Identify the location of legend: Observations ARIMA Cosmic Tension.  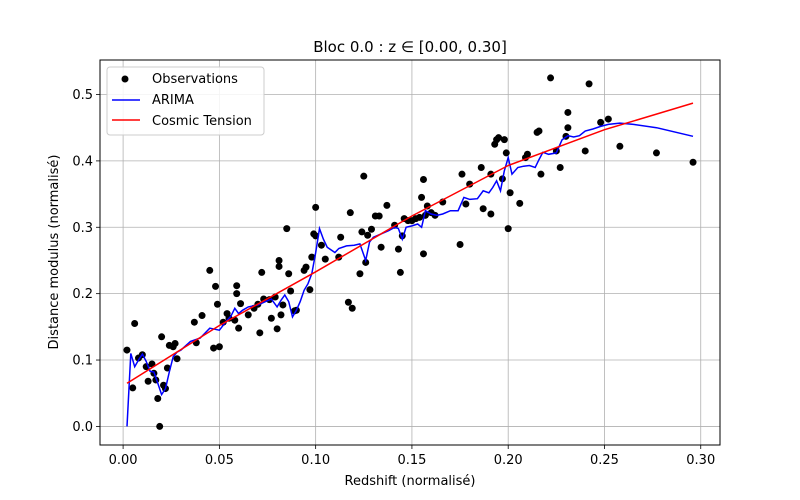
(185, 101).